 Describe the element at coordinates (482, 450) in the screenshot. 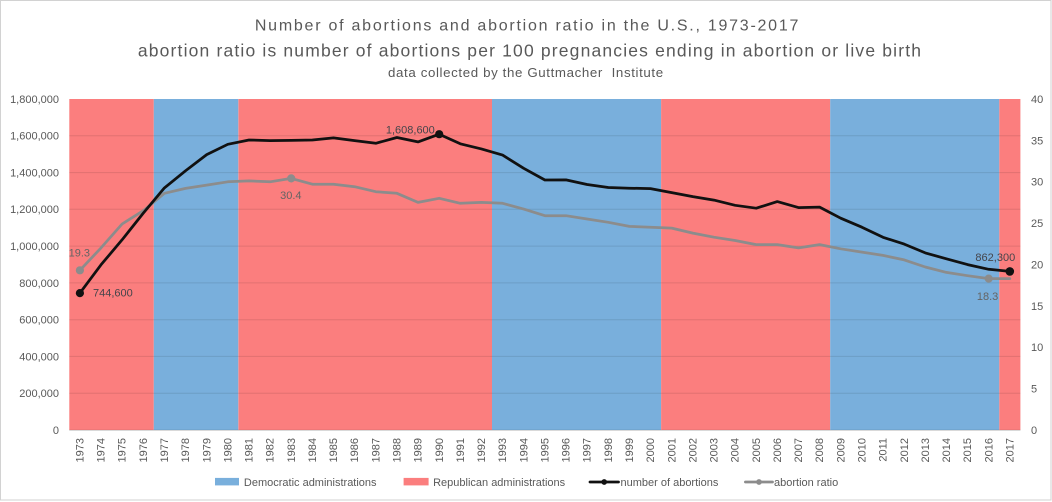

I see `svg-text: 1992` at that location.